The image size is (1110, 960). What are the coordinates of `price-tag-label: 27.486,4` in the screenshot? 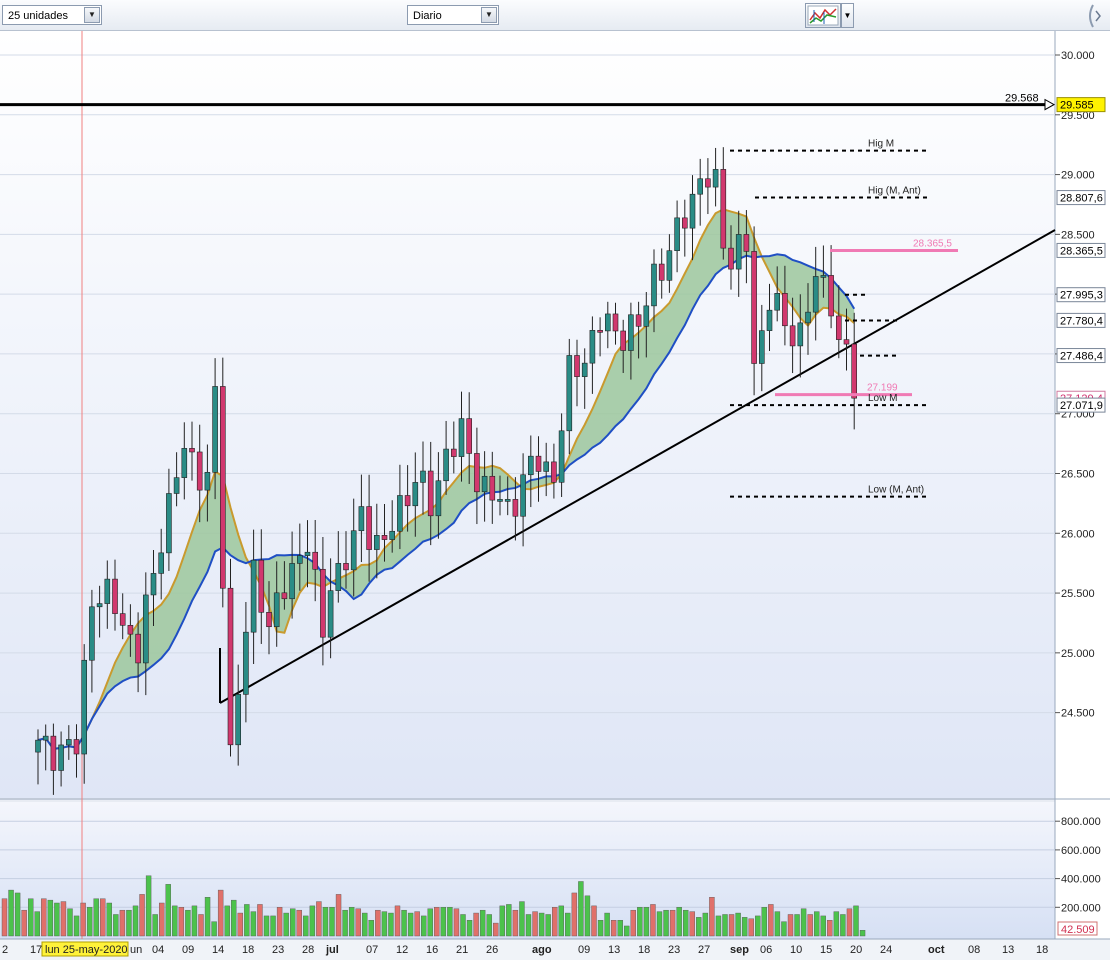 It's located at (1081, 357).